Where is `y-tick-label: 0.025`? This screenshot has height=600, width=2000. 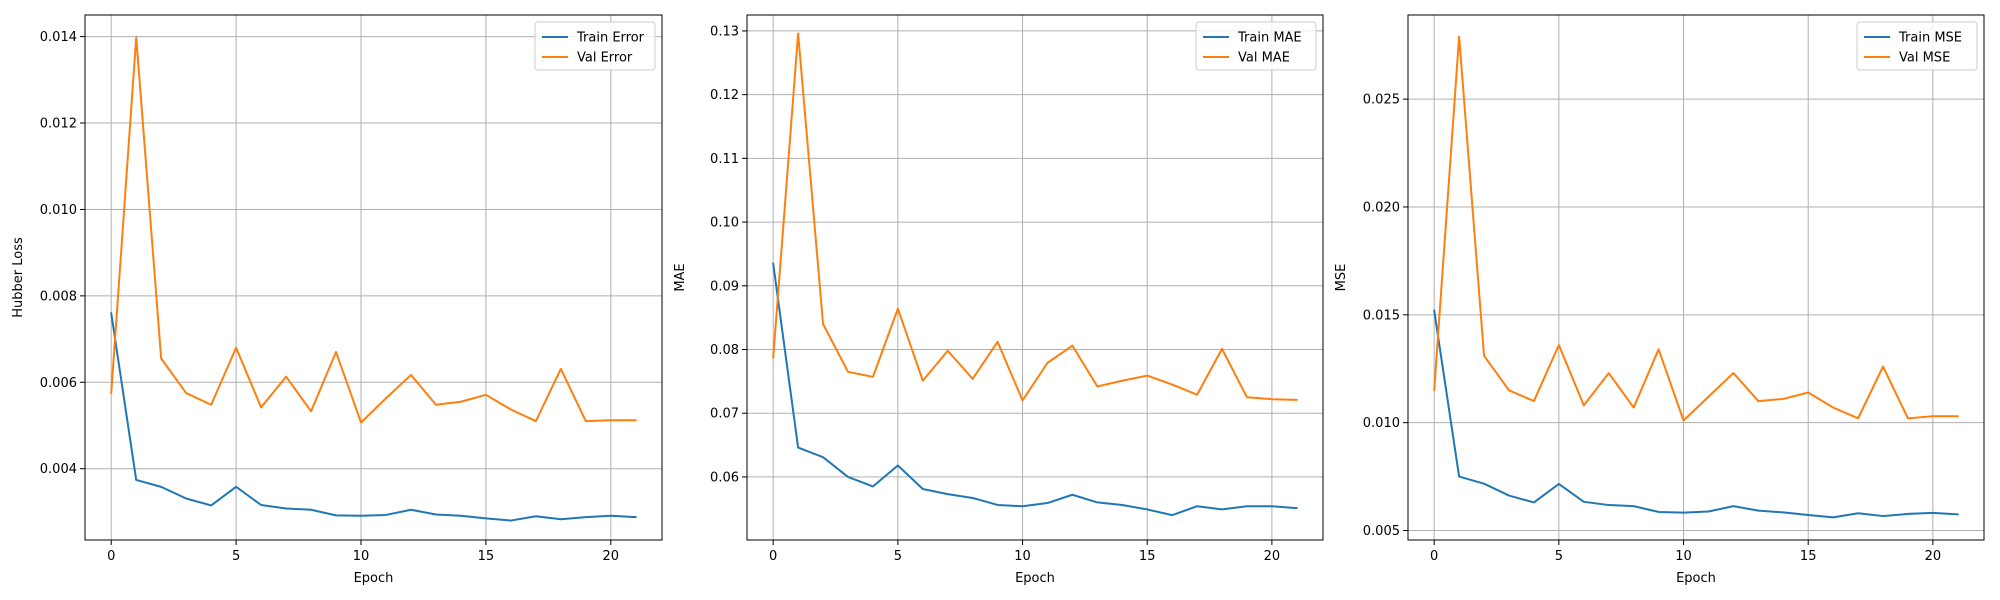
y-tick-label: 0.025 is located at coordinates (1381, 100).